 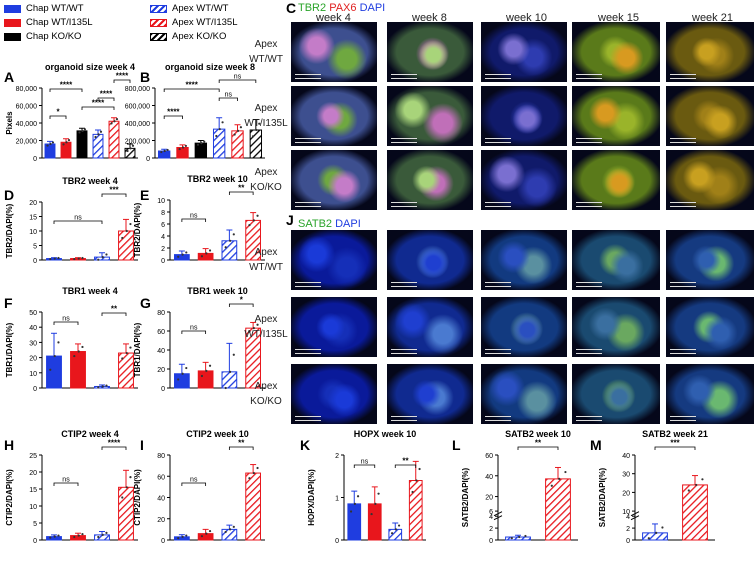 What do you see at coordinates (9, 77) in the screenshot?
I see `panel-label: A` at bounding box center [9, 77].